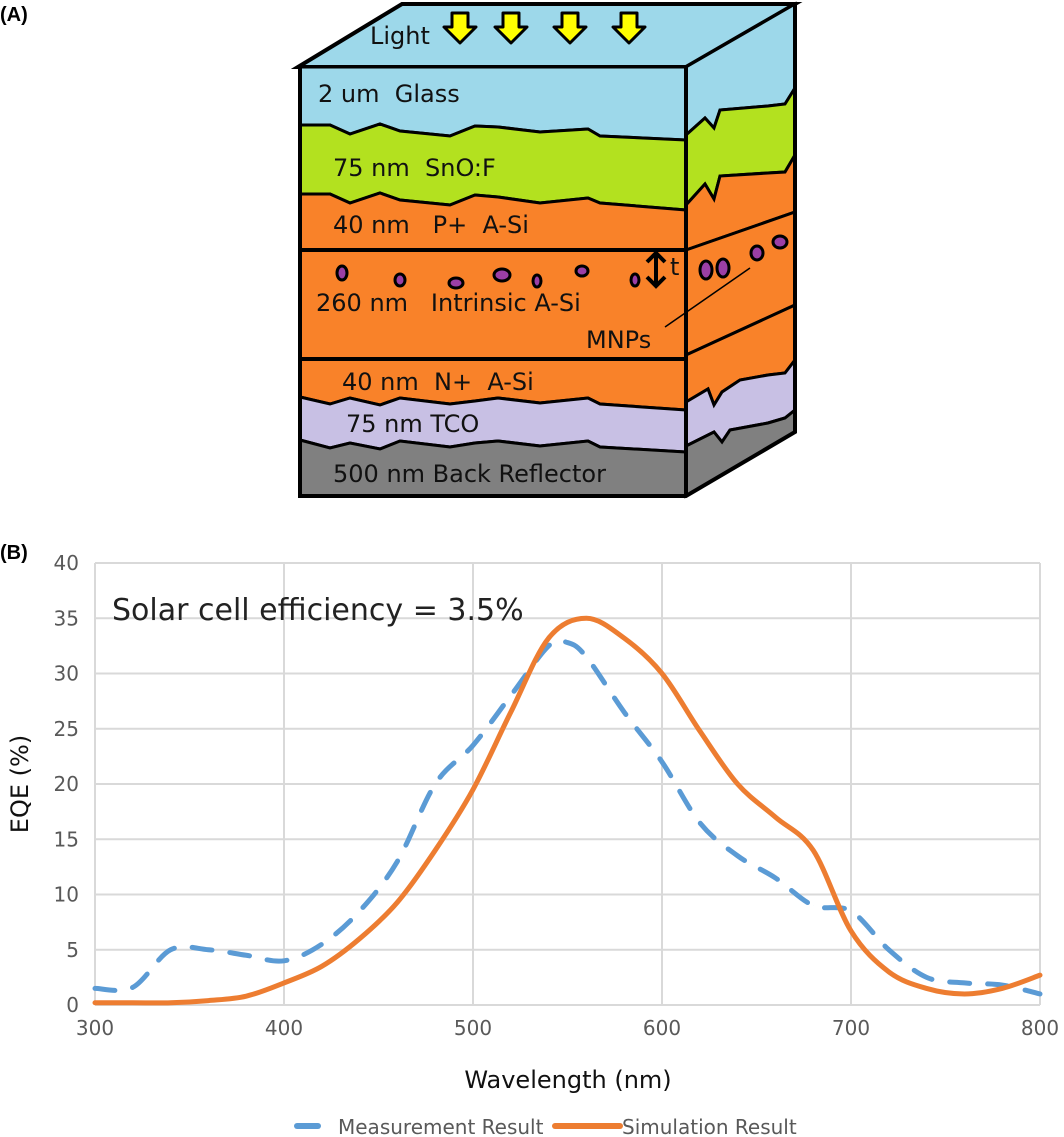  Describe the element at coordinates (95, 1028) in the screenshot. I see `x-tick-label: 300` at that location.